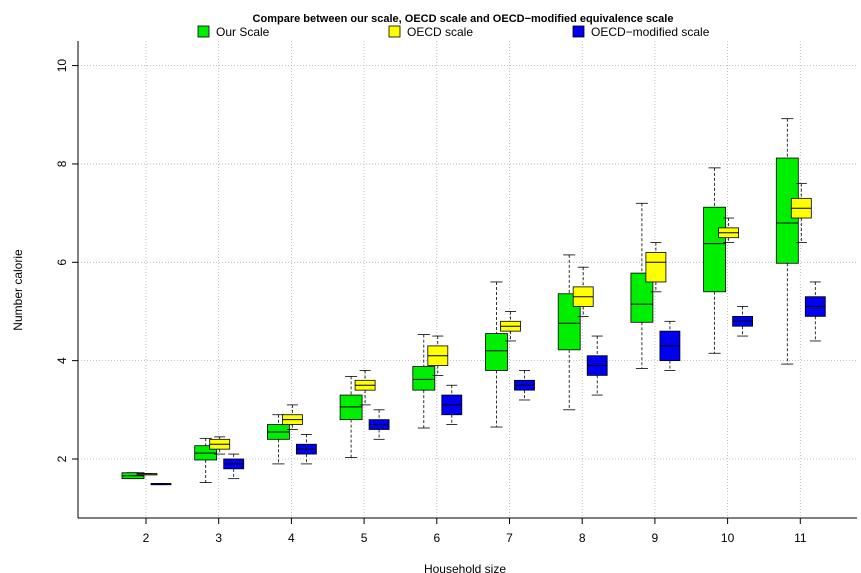 This screenshot has height=573, width=861. What do you see at coordinates (440, 32) in the screenshot?
I see `legend-label: OECD scale` at bounding box center [440, 32].